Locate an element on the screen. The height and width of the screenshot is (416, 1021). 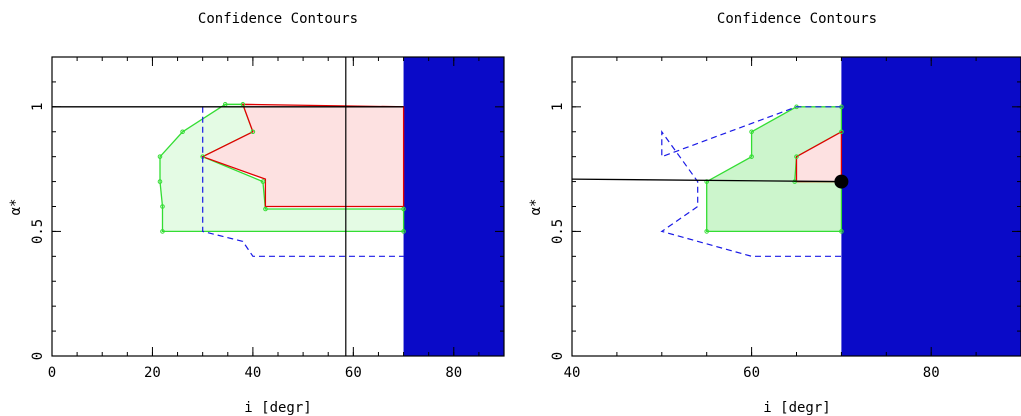
green-confidence-region is located at coordinates (774, 169).